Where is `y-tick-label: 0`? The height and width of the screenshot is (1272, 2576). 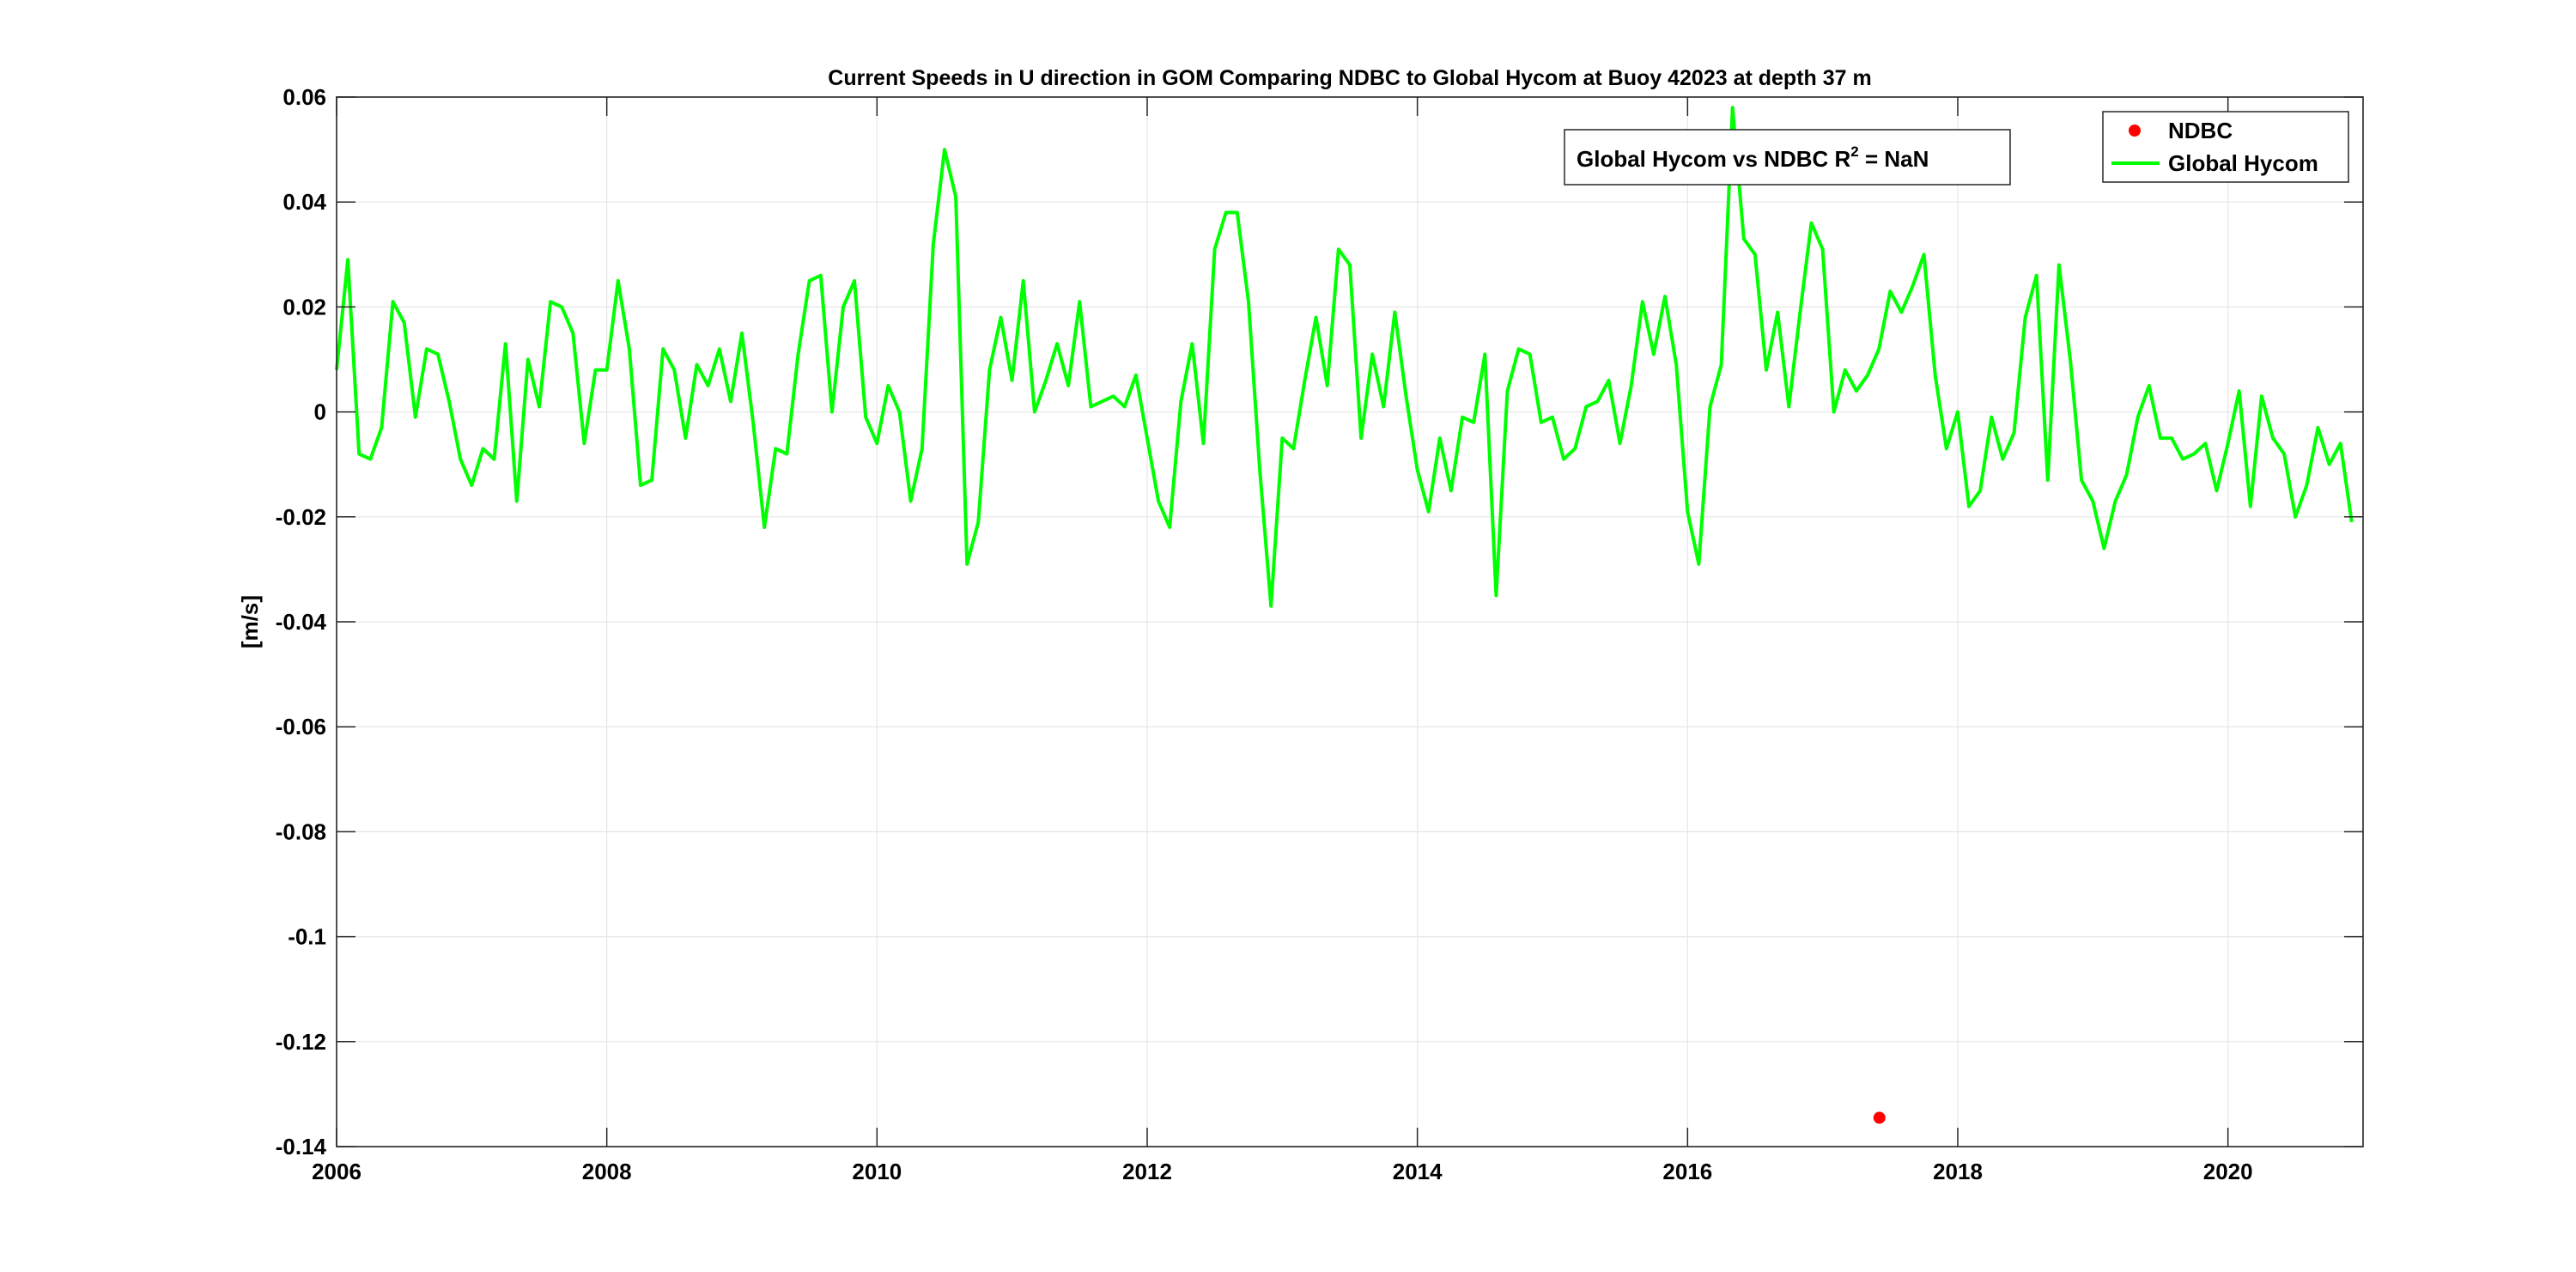 y-tick-label: 0 is located at coordinates (320, 412).